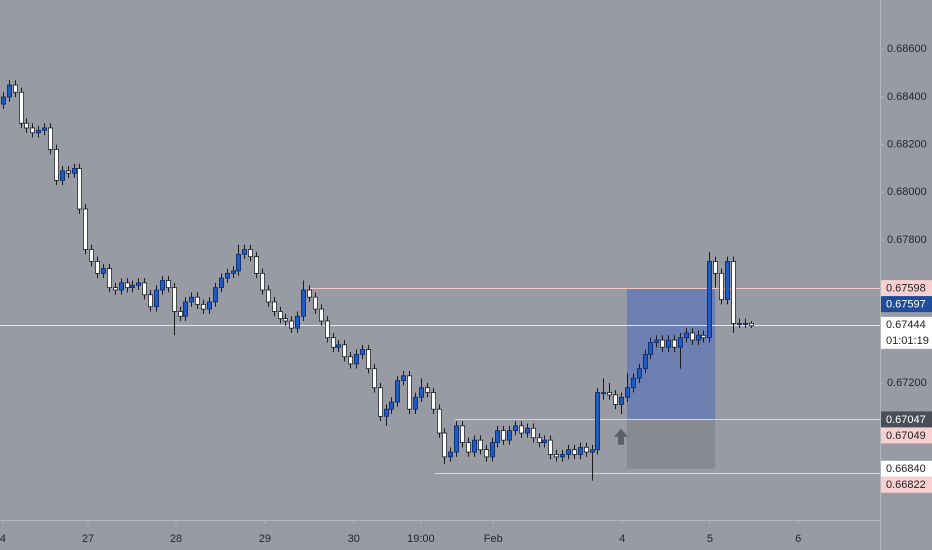 The width and height of the screenshot is (932, 550). I want to click on y-tick-label: 0.68000, so click(907, 192).